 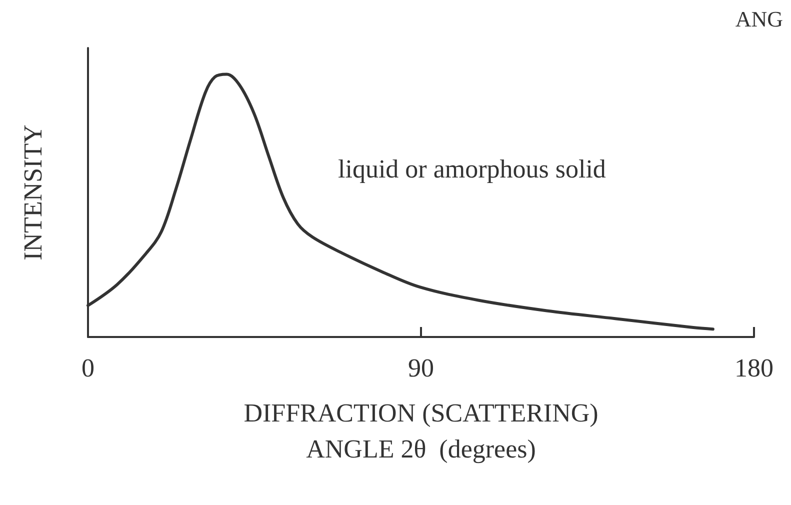 What do you see at coordinates (33, 192) in the screenshot?
I see `y-axis-title: INTENSITY` at bounding box center [33, 192].